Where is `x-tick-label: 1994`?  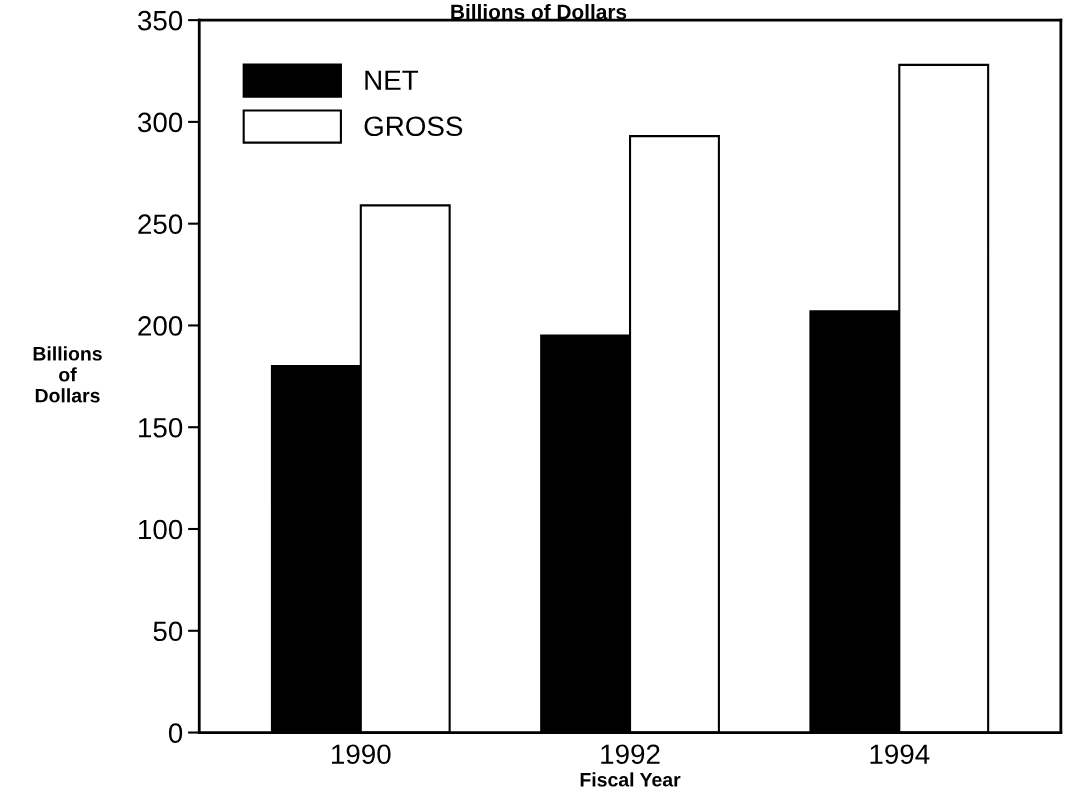 x-tick-label: 1994 is located at coordinates (900, 754).